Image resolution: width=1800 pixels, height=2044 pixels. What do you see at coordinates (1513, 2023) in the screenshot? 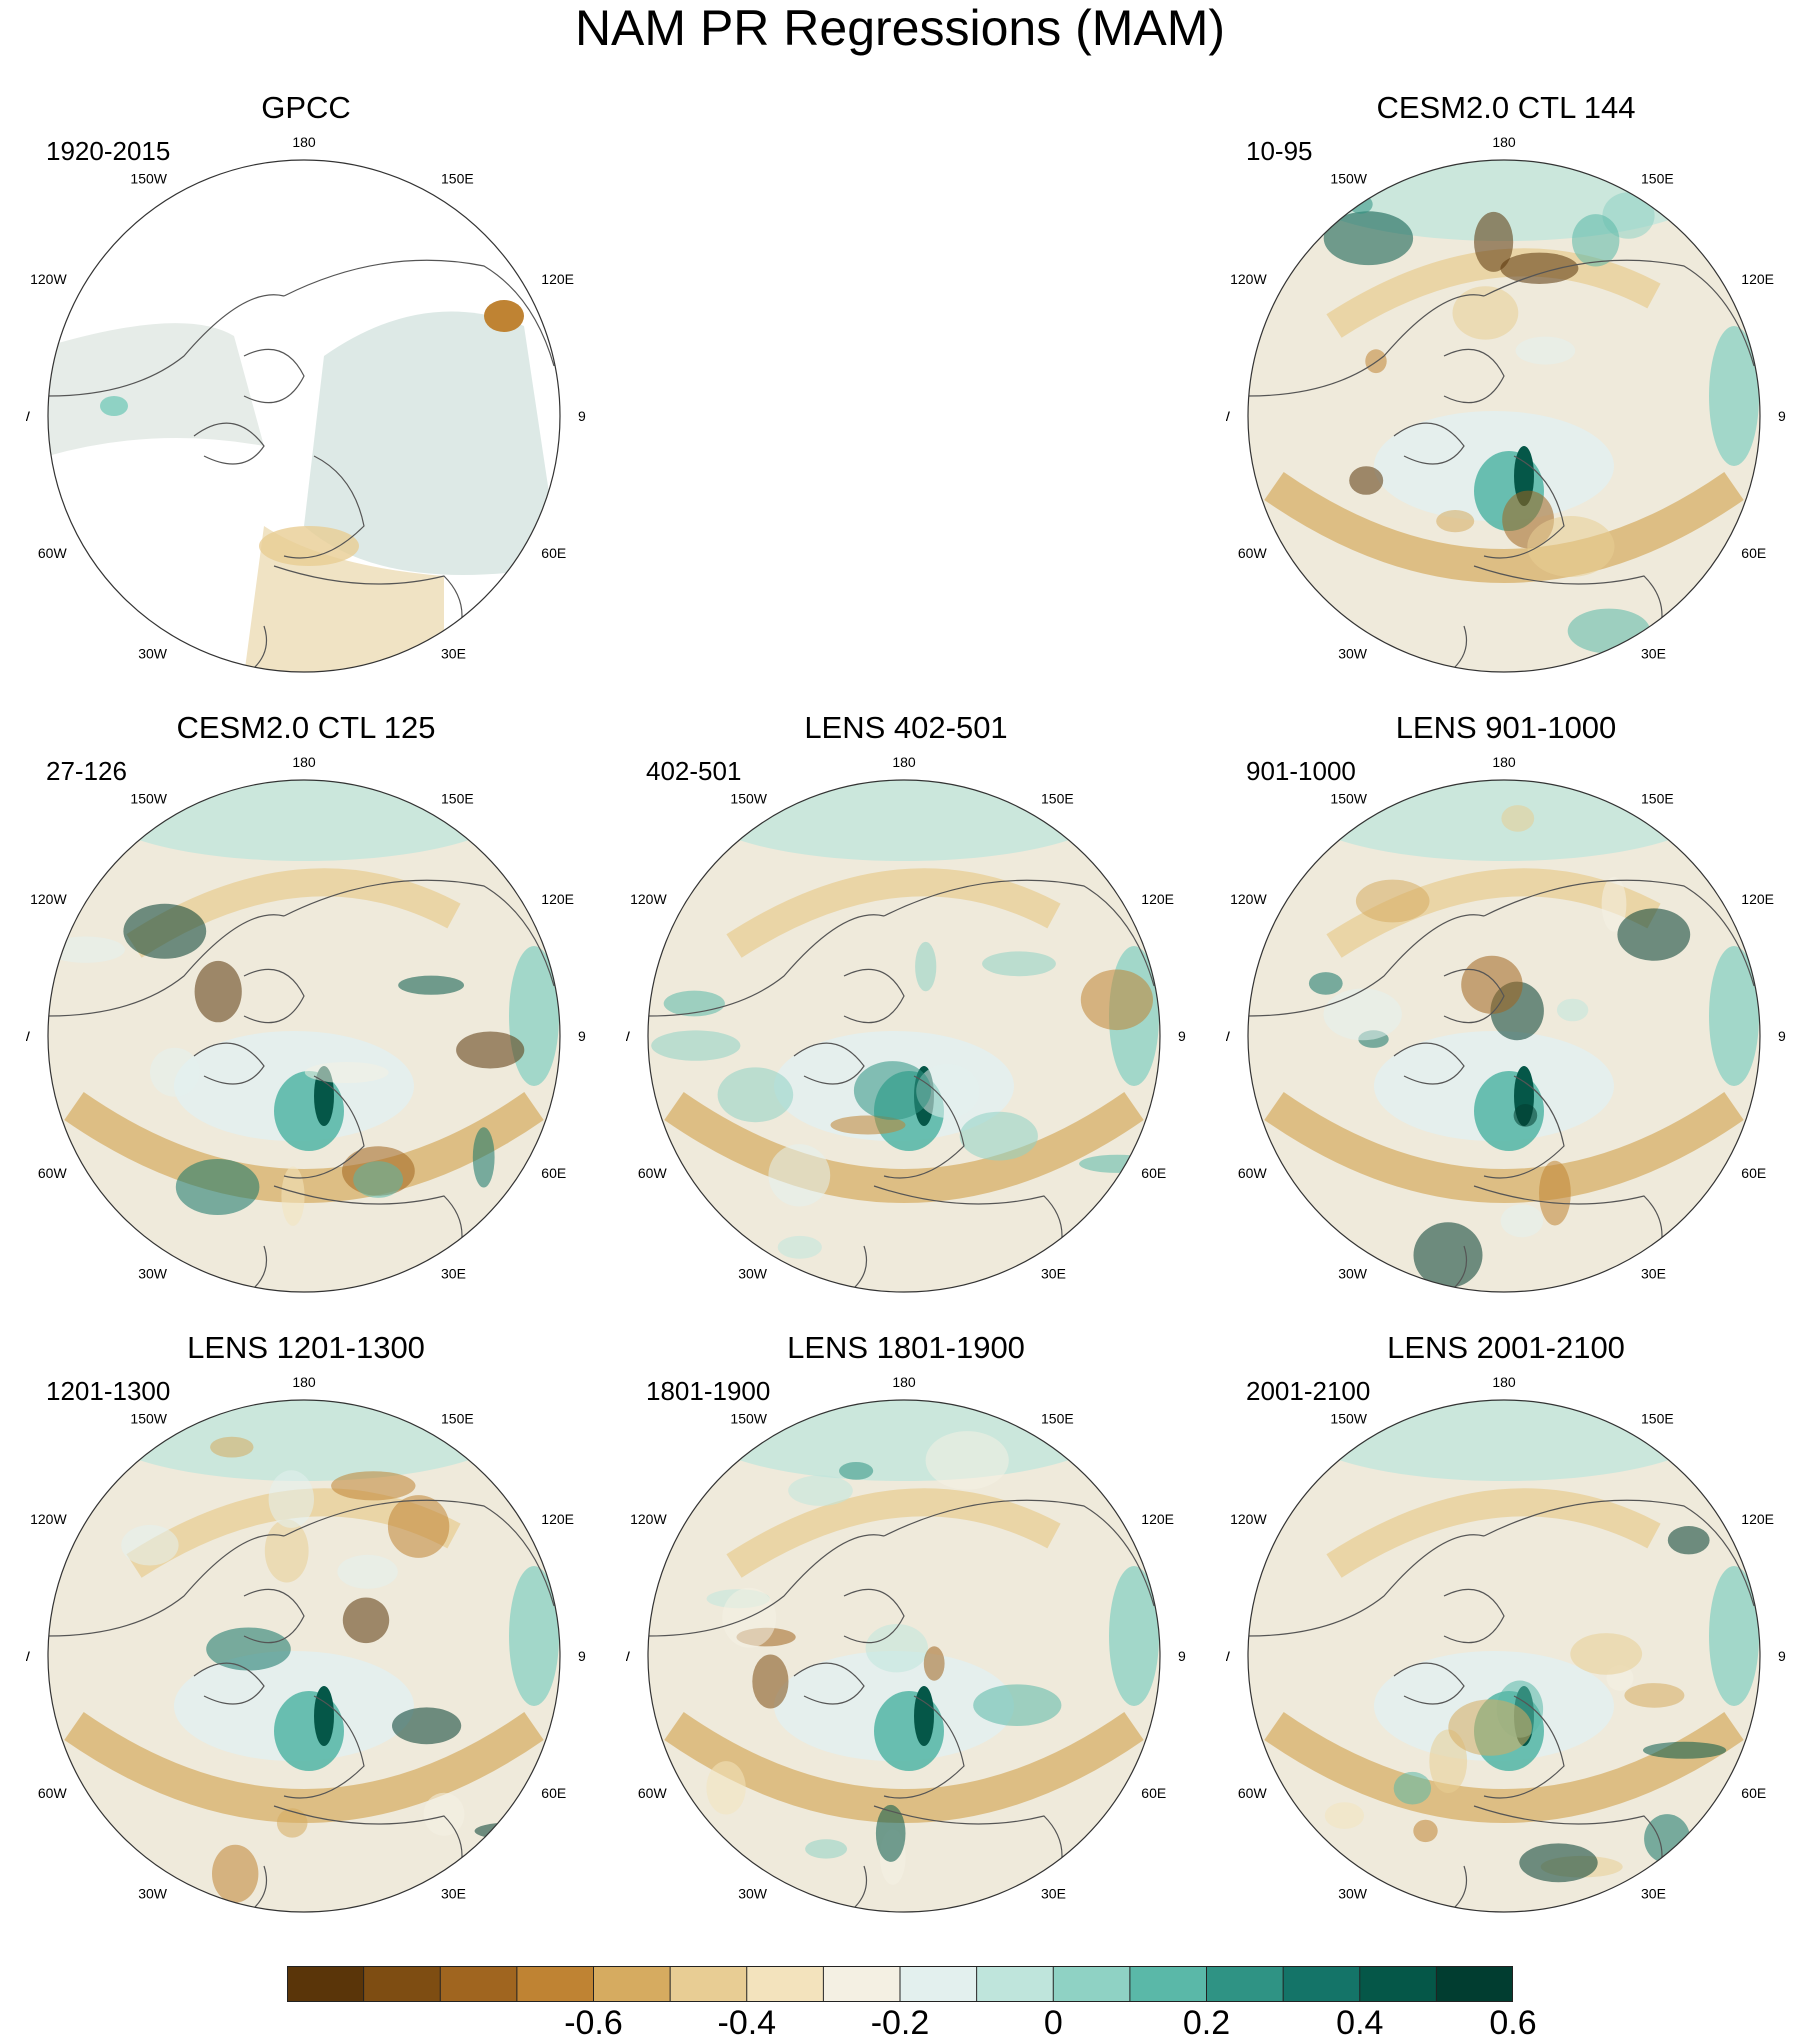
I see `colorbar-tick-label: 0.6` at bounding box center [1513, 2023].